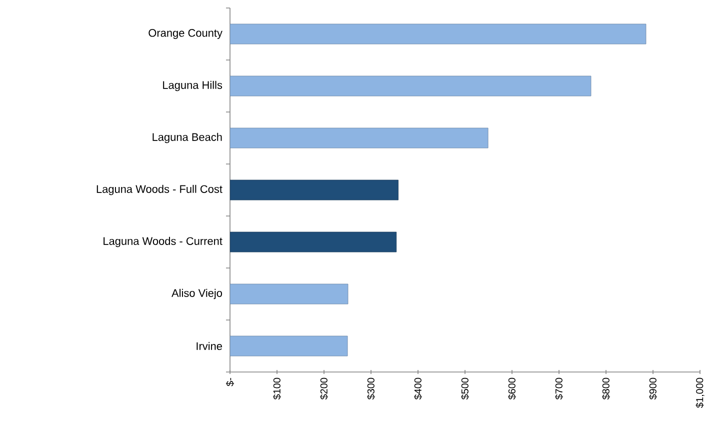  I want to click on x-tick-label: $1,000, so click(700, 393).